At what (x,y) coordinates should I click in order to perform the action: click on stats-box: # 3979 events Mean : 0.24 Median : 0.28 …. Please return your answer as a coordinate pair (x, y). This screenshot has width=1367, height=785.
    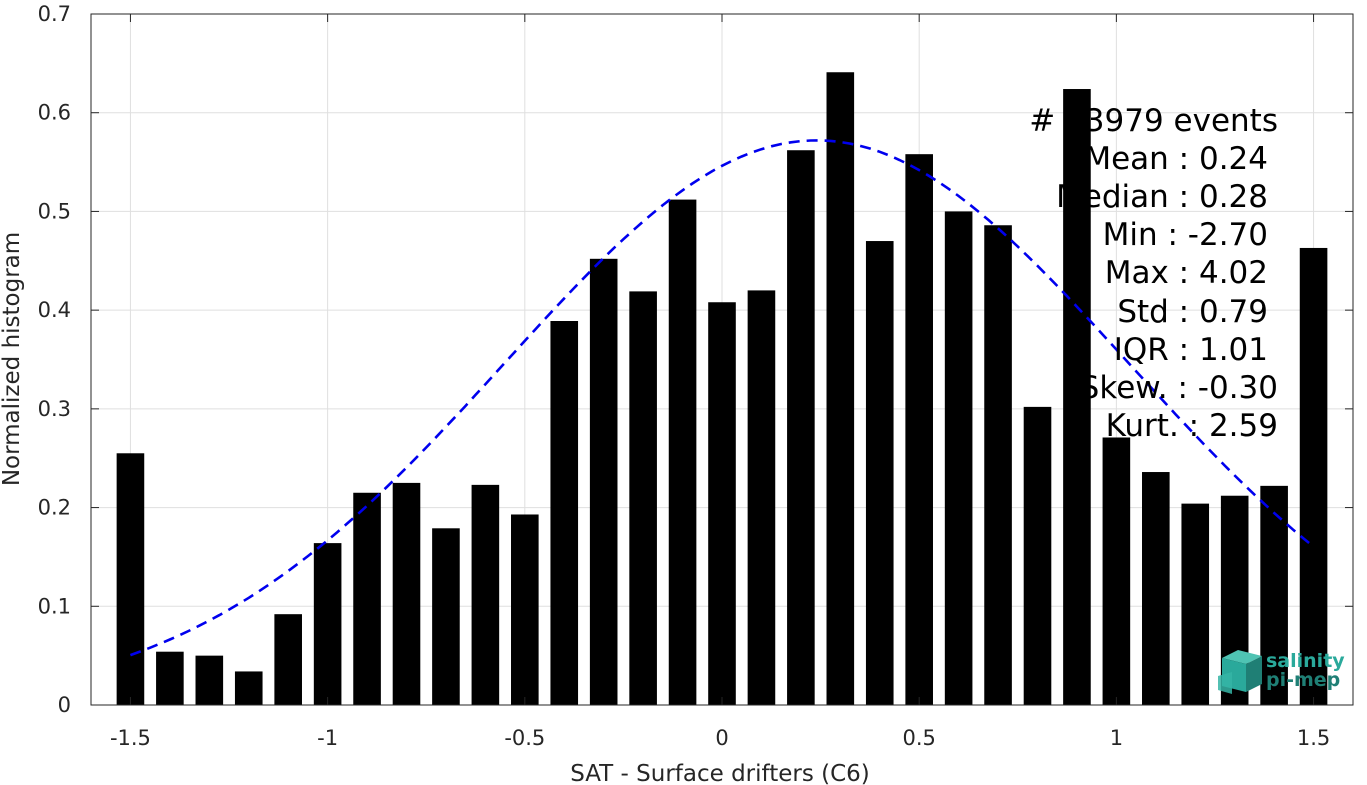
    Looking at the image, I should click on (1153, 273).